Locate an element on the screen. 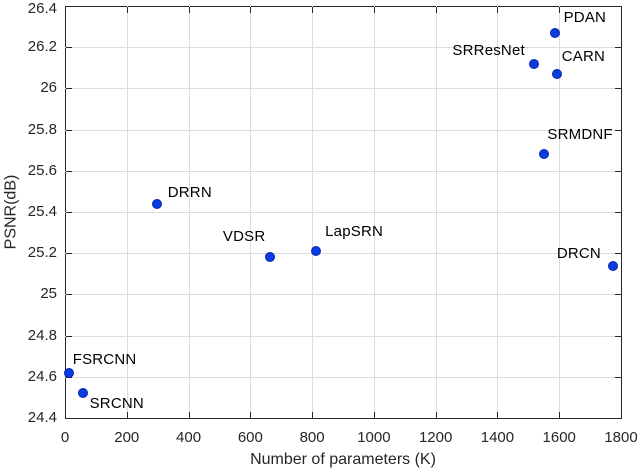 This screenshot has width=640, height=475. data-point-marker-srcnn is located at coordinates (82, 393).